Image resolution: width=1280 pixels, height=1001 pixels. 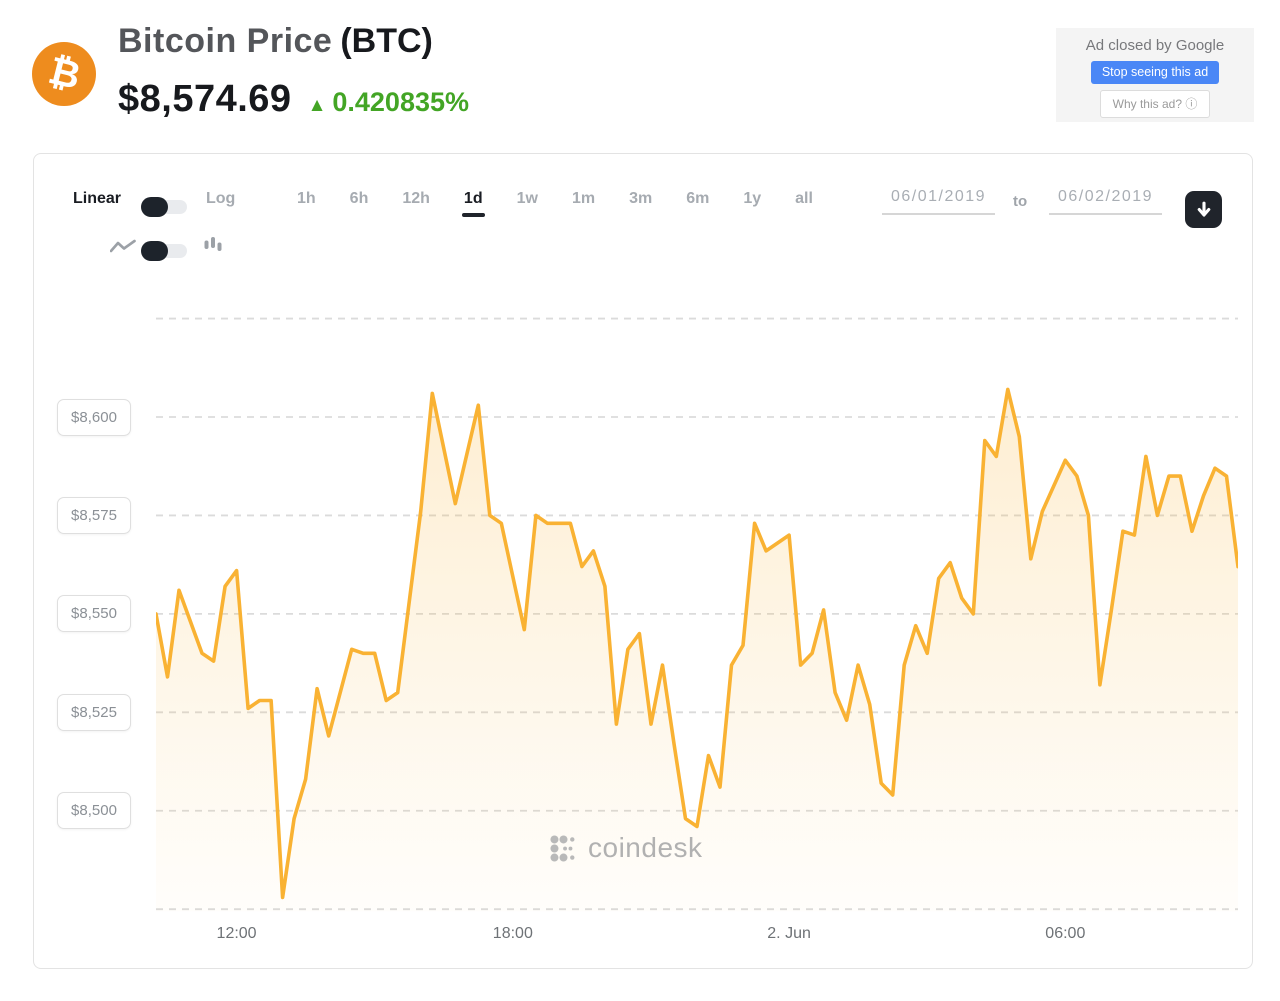 What do you see at coordinates (1065, 933) in the screenshot?
I see `x-axis-label-0600: 06:00` at bounding box center [1065, 933].